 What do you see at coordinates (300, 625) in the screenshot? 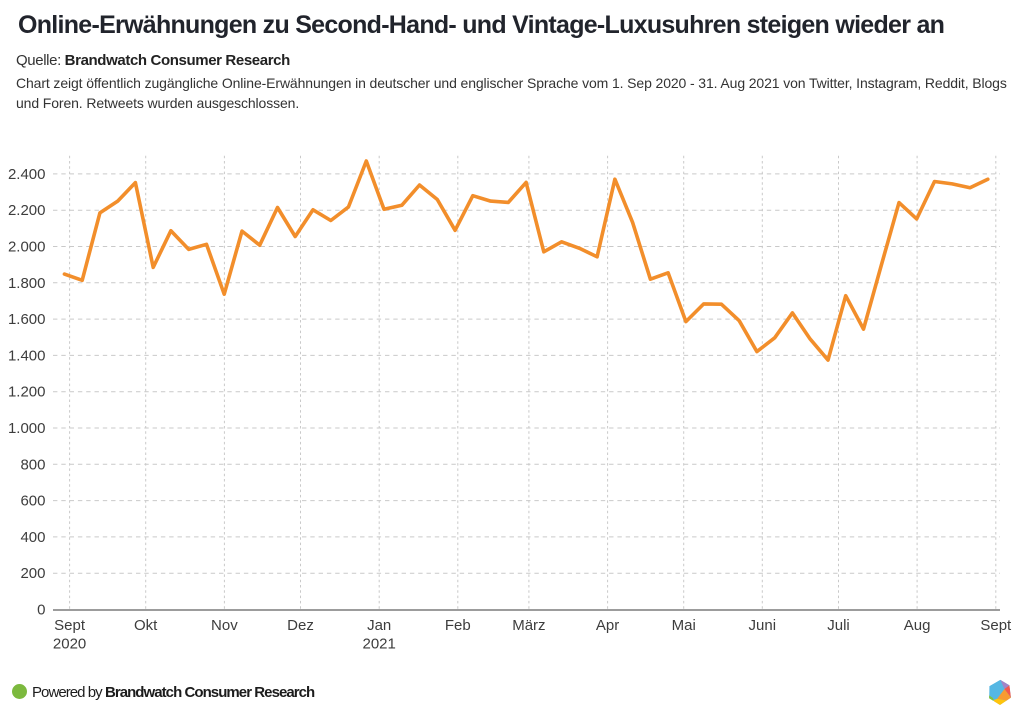
I see `svg-text: Dez` at bounding box center [300, 625].